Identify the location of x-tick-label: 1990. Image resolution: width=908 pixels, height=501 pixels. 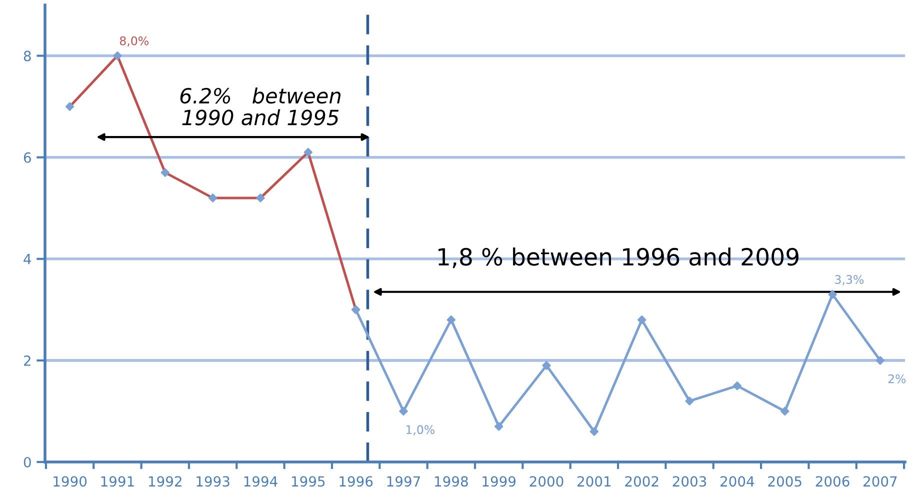
(70, 481).